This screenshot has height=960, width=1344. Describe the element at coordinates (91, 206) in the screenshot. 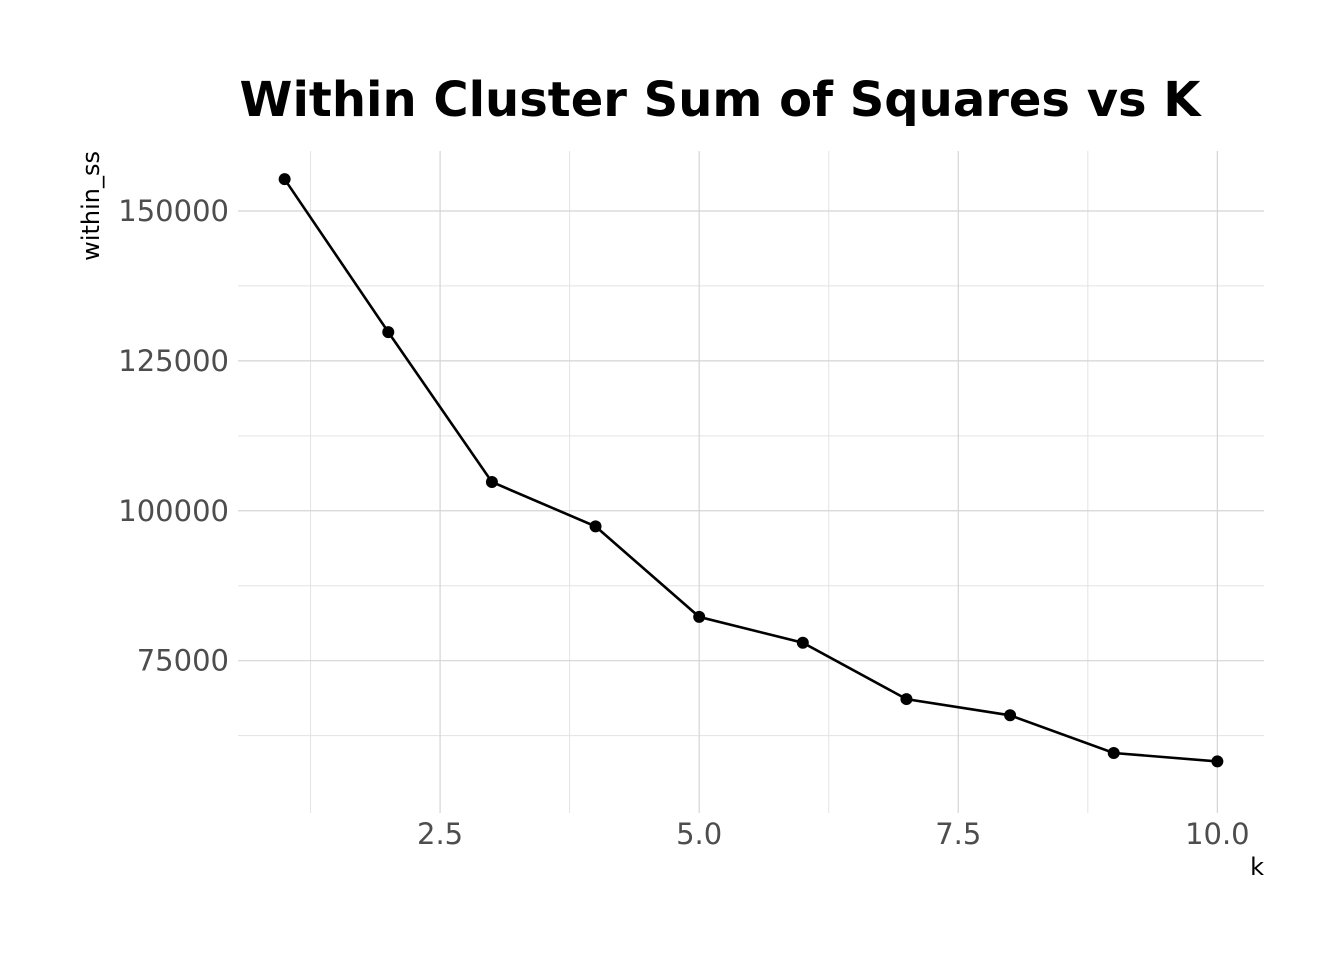

I see `y-axis-label: within_ss` at that location.